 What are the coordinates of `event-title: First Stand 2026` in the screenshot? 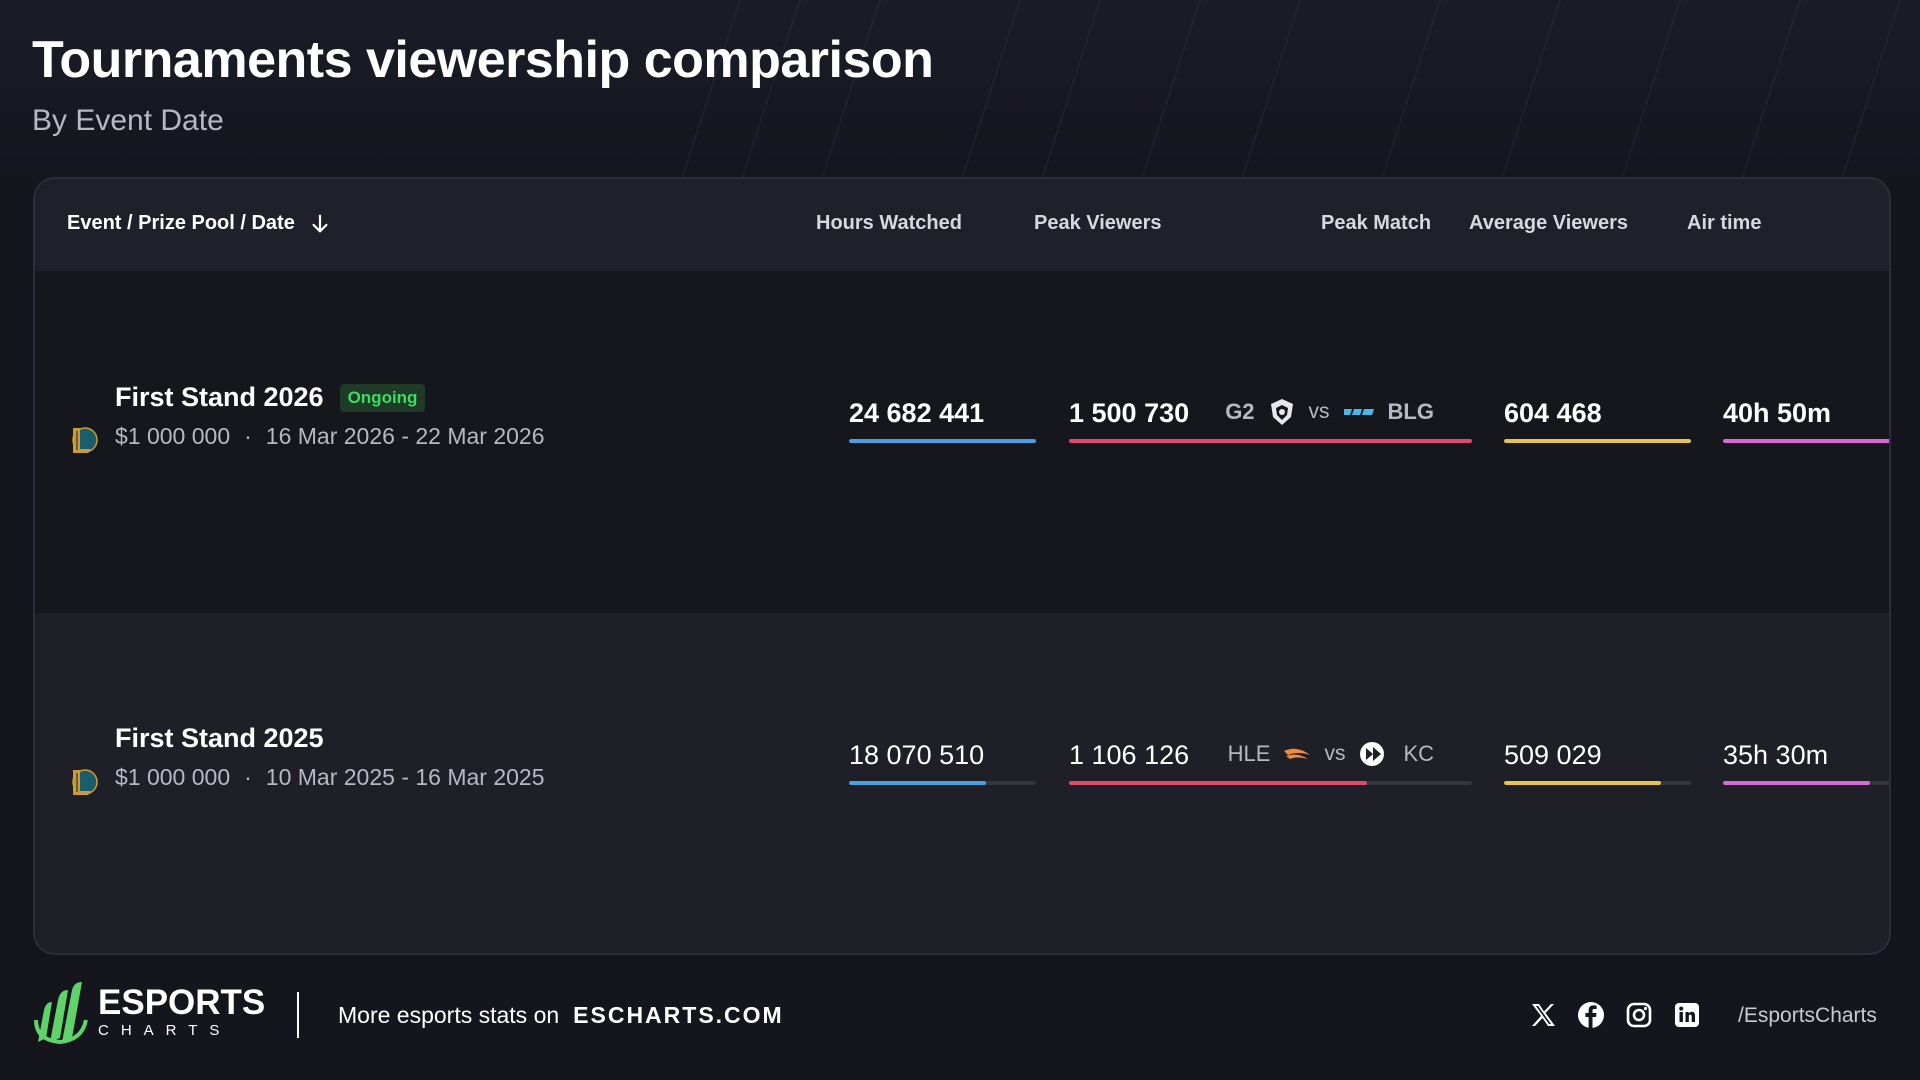 It's located at (219, 397).